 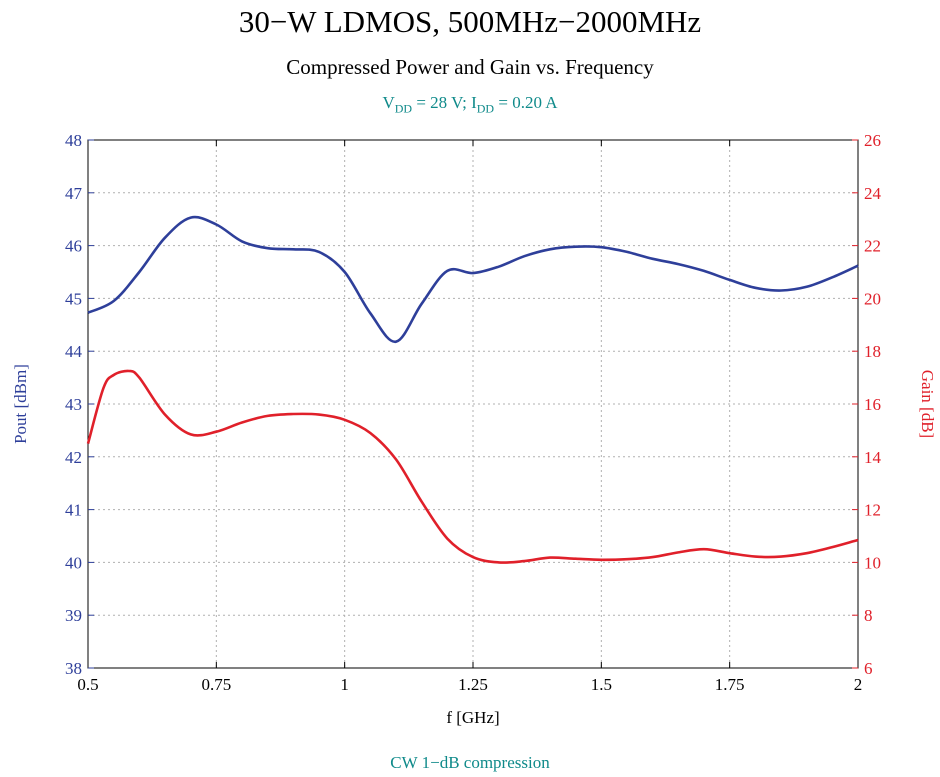 I want to click on y2-tick-label: 12, so click(x=872, y=510).